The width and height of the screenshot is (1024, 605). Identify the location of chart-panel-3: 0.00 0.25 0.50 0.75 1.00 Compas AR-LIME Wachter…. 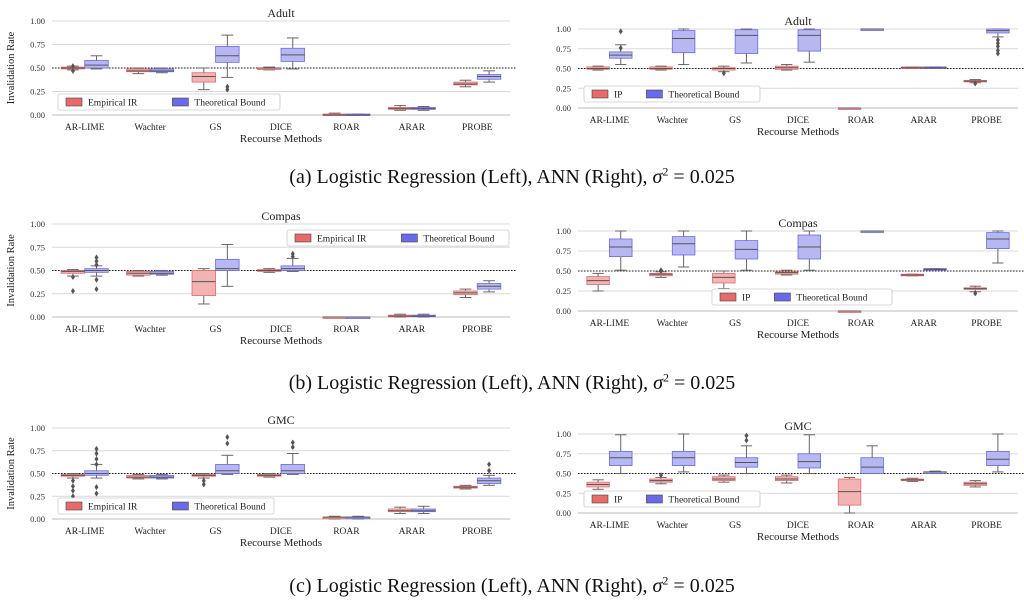
(790, 278).